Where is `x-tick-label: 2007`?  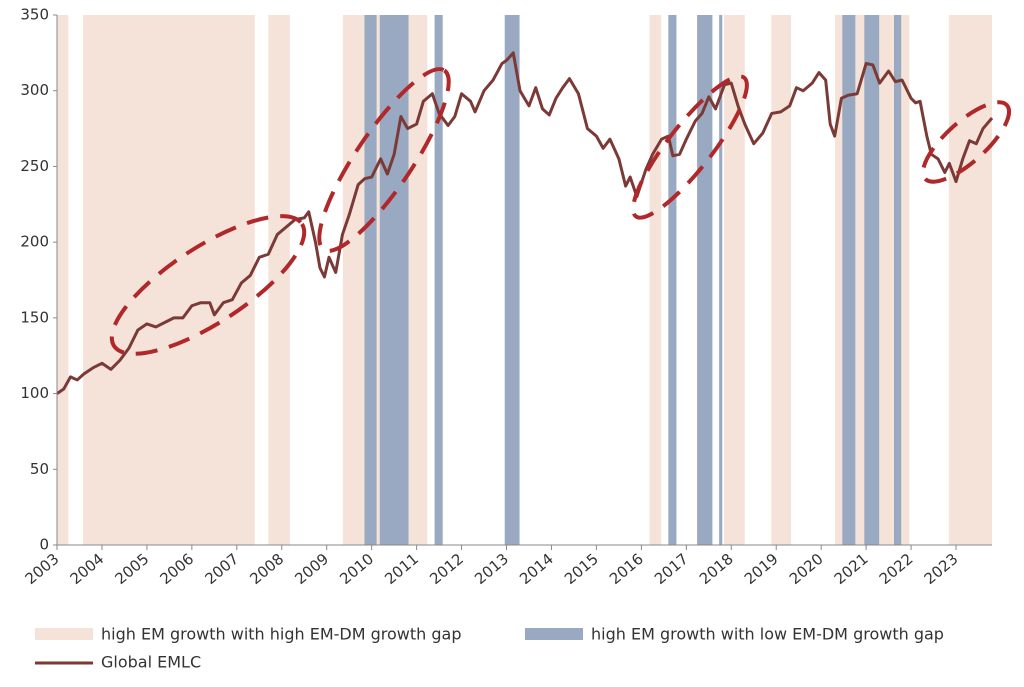 x-tick-label: 2007 is located at coordinates (221, 569).